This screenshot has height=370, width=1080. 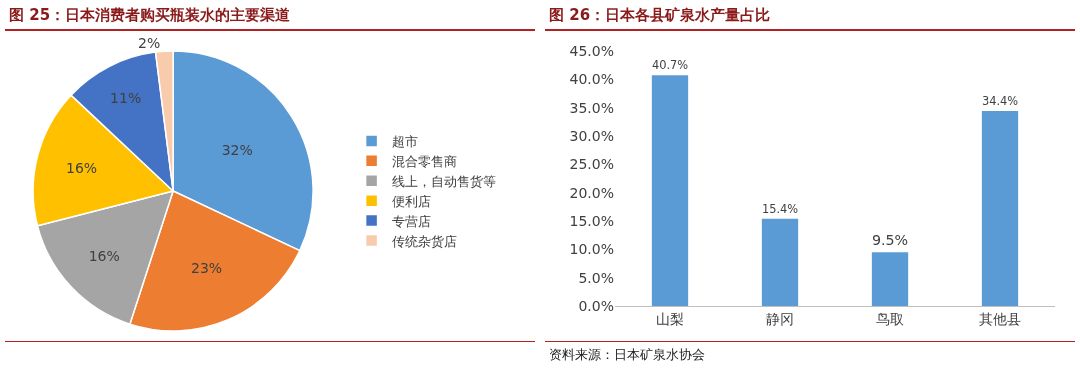 What do you see at coordinates (890, 318) in the screenshot?
I see `x-tick-label: 鸟取` at bounding box center [890, 318].